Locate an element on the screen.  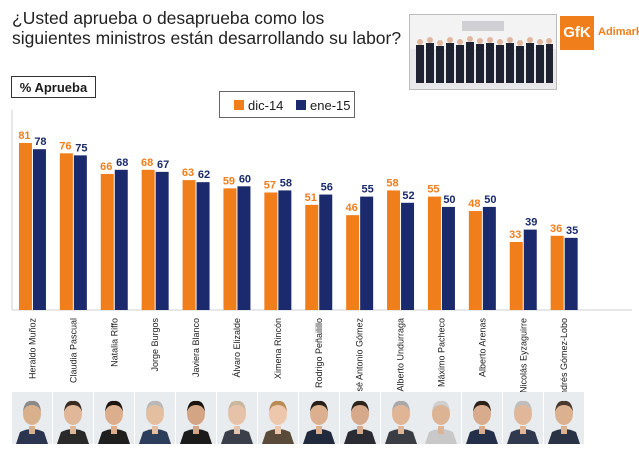
category-label-2: Natalia Riffo is located at coordinates (114, 342).